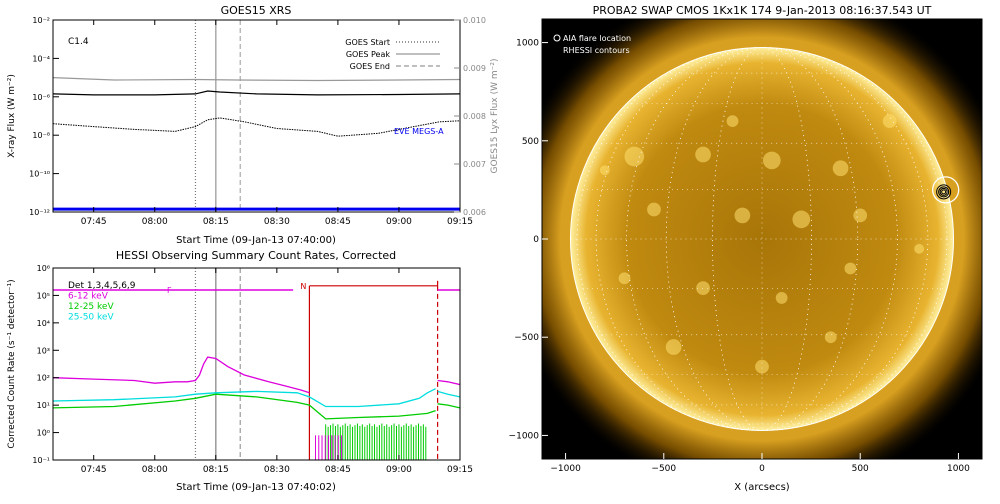 Image resolution: width=1000 pixels, height=504 pixels. I want to click on swap-x-axis-label: X (arcsecs), so click(762, 487).